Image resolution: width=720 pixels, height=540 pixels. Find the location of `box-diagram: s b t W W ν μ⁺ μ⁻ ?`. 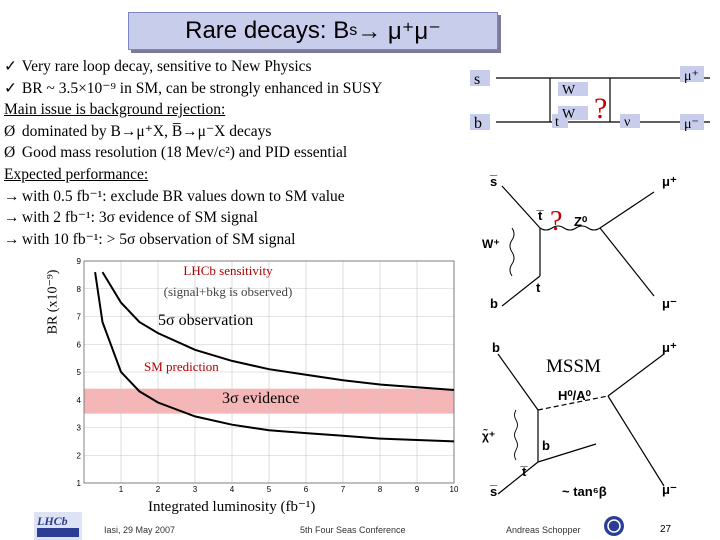

box-diagram: s b t W W ν μ⁺ μ⁻ ? is located at coordinates (590, 99).